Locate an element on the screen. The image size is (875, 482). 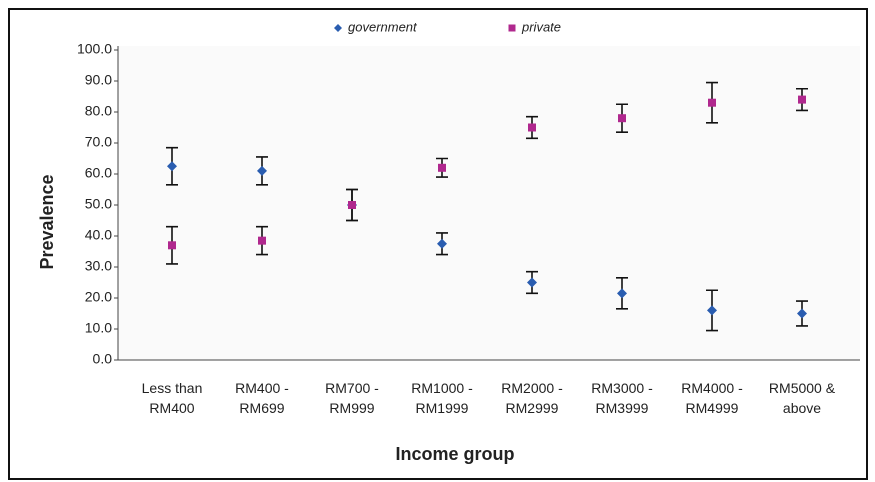
x-axis-title: Income group is located at coordinates (454, 454).